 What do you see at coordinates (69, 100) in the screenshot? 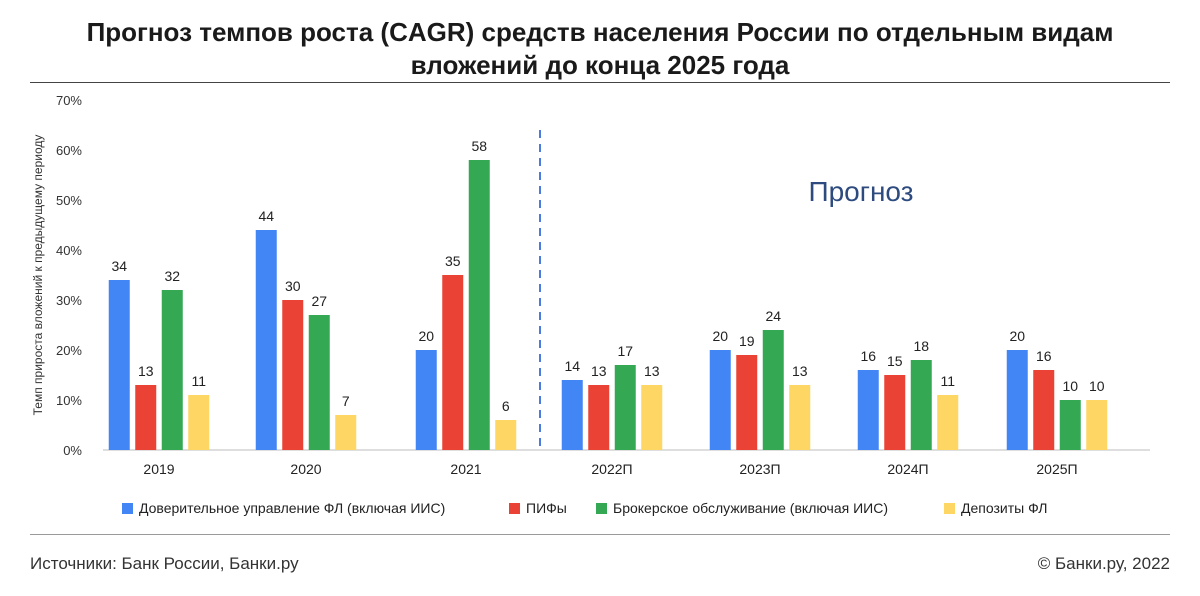
I see `y-tick-label: 70%` at bounding box center [69, 100].